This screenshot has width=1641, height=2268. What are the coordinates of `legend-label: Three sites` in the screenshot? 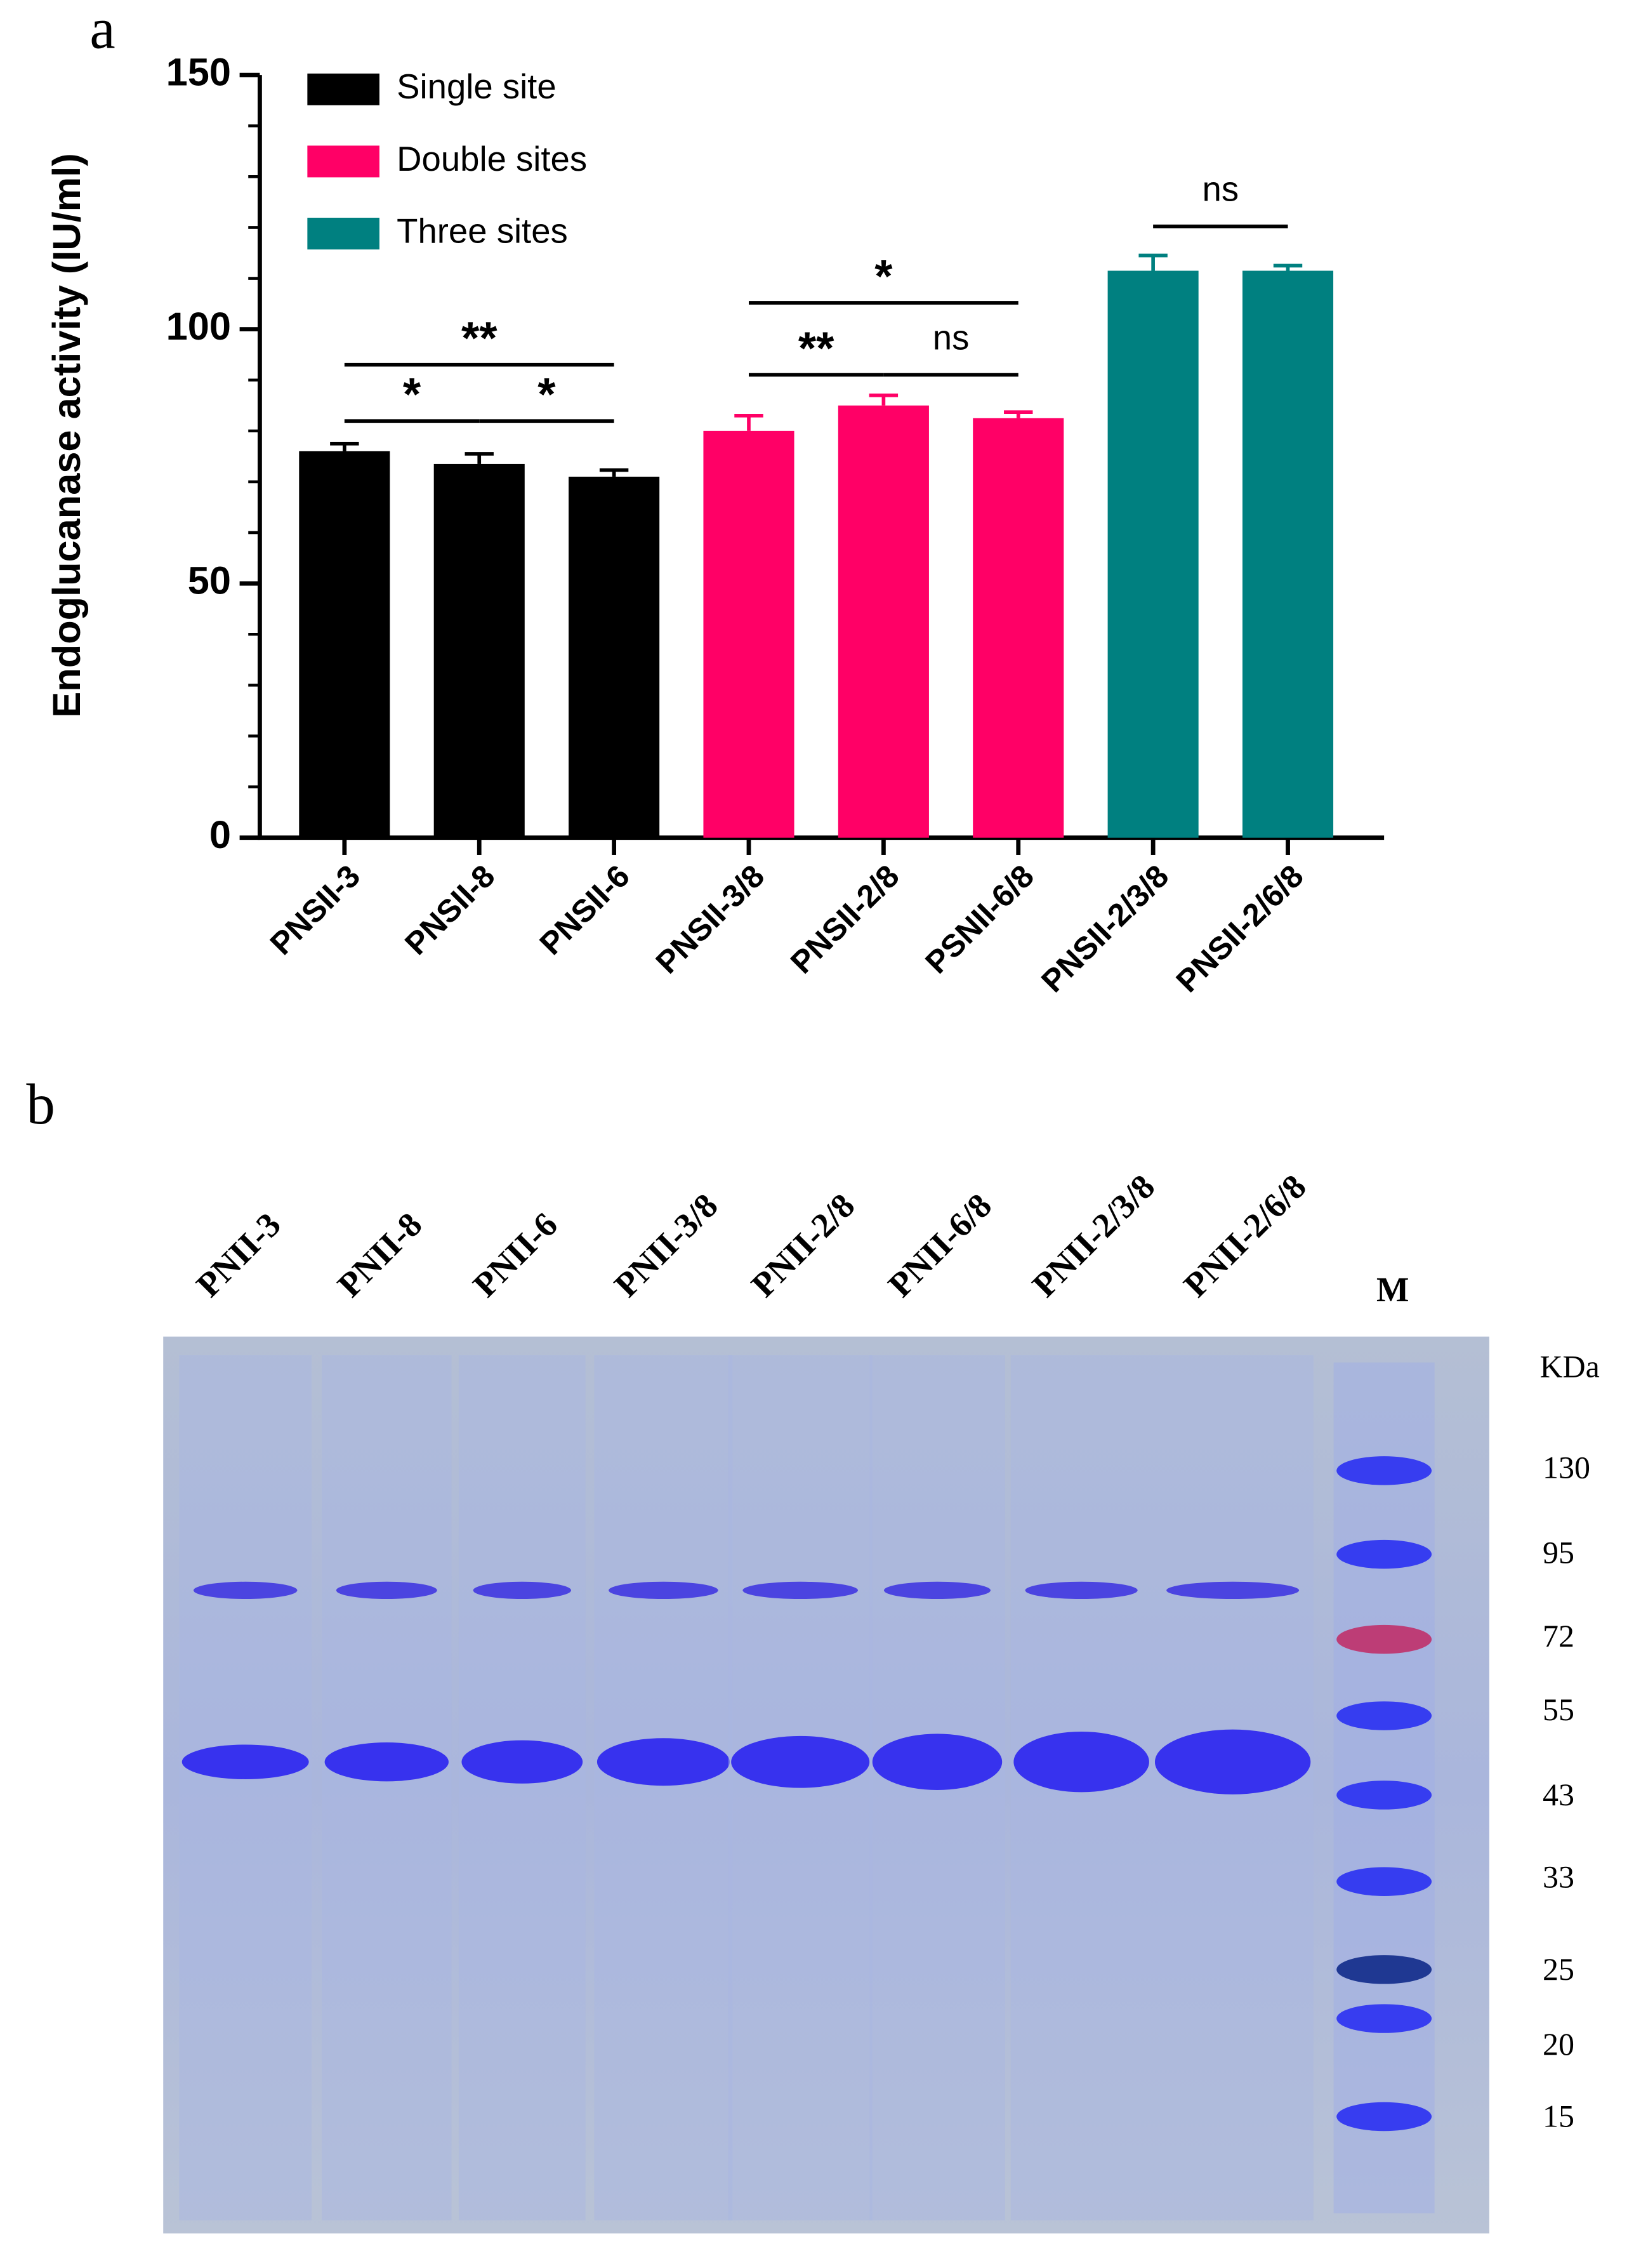 It's located at (482, 230).